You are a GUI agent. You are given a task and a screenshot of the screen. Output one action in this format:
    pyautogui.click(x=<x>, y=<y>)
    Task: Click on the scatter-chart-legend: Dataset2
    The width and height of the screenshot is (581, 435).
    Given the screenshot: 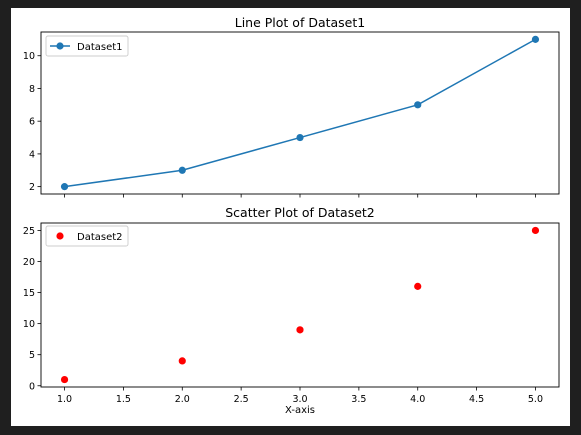 What is the action you would take?
    pyautogui.click(x=87, y=236)
    